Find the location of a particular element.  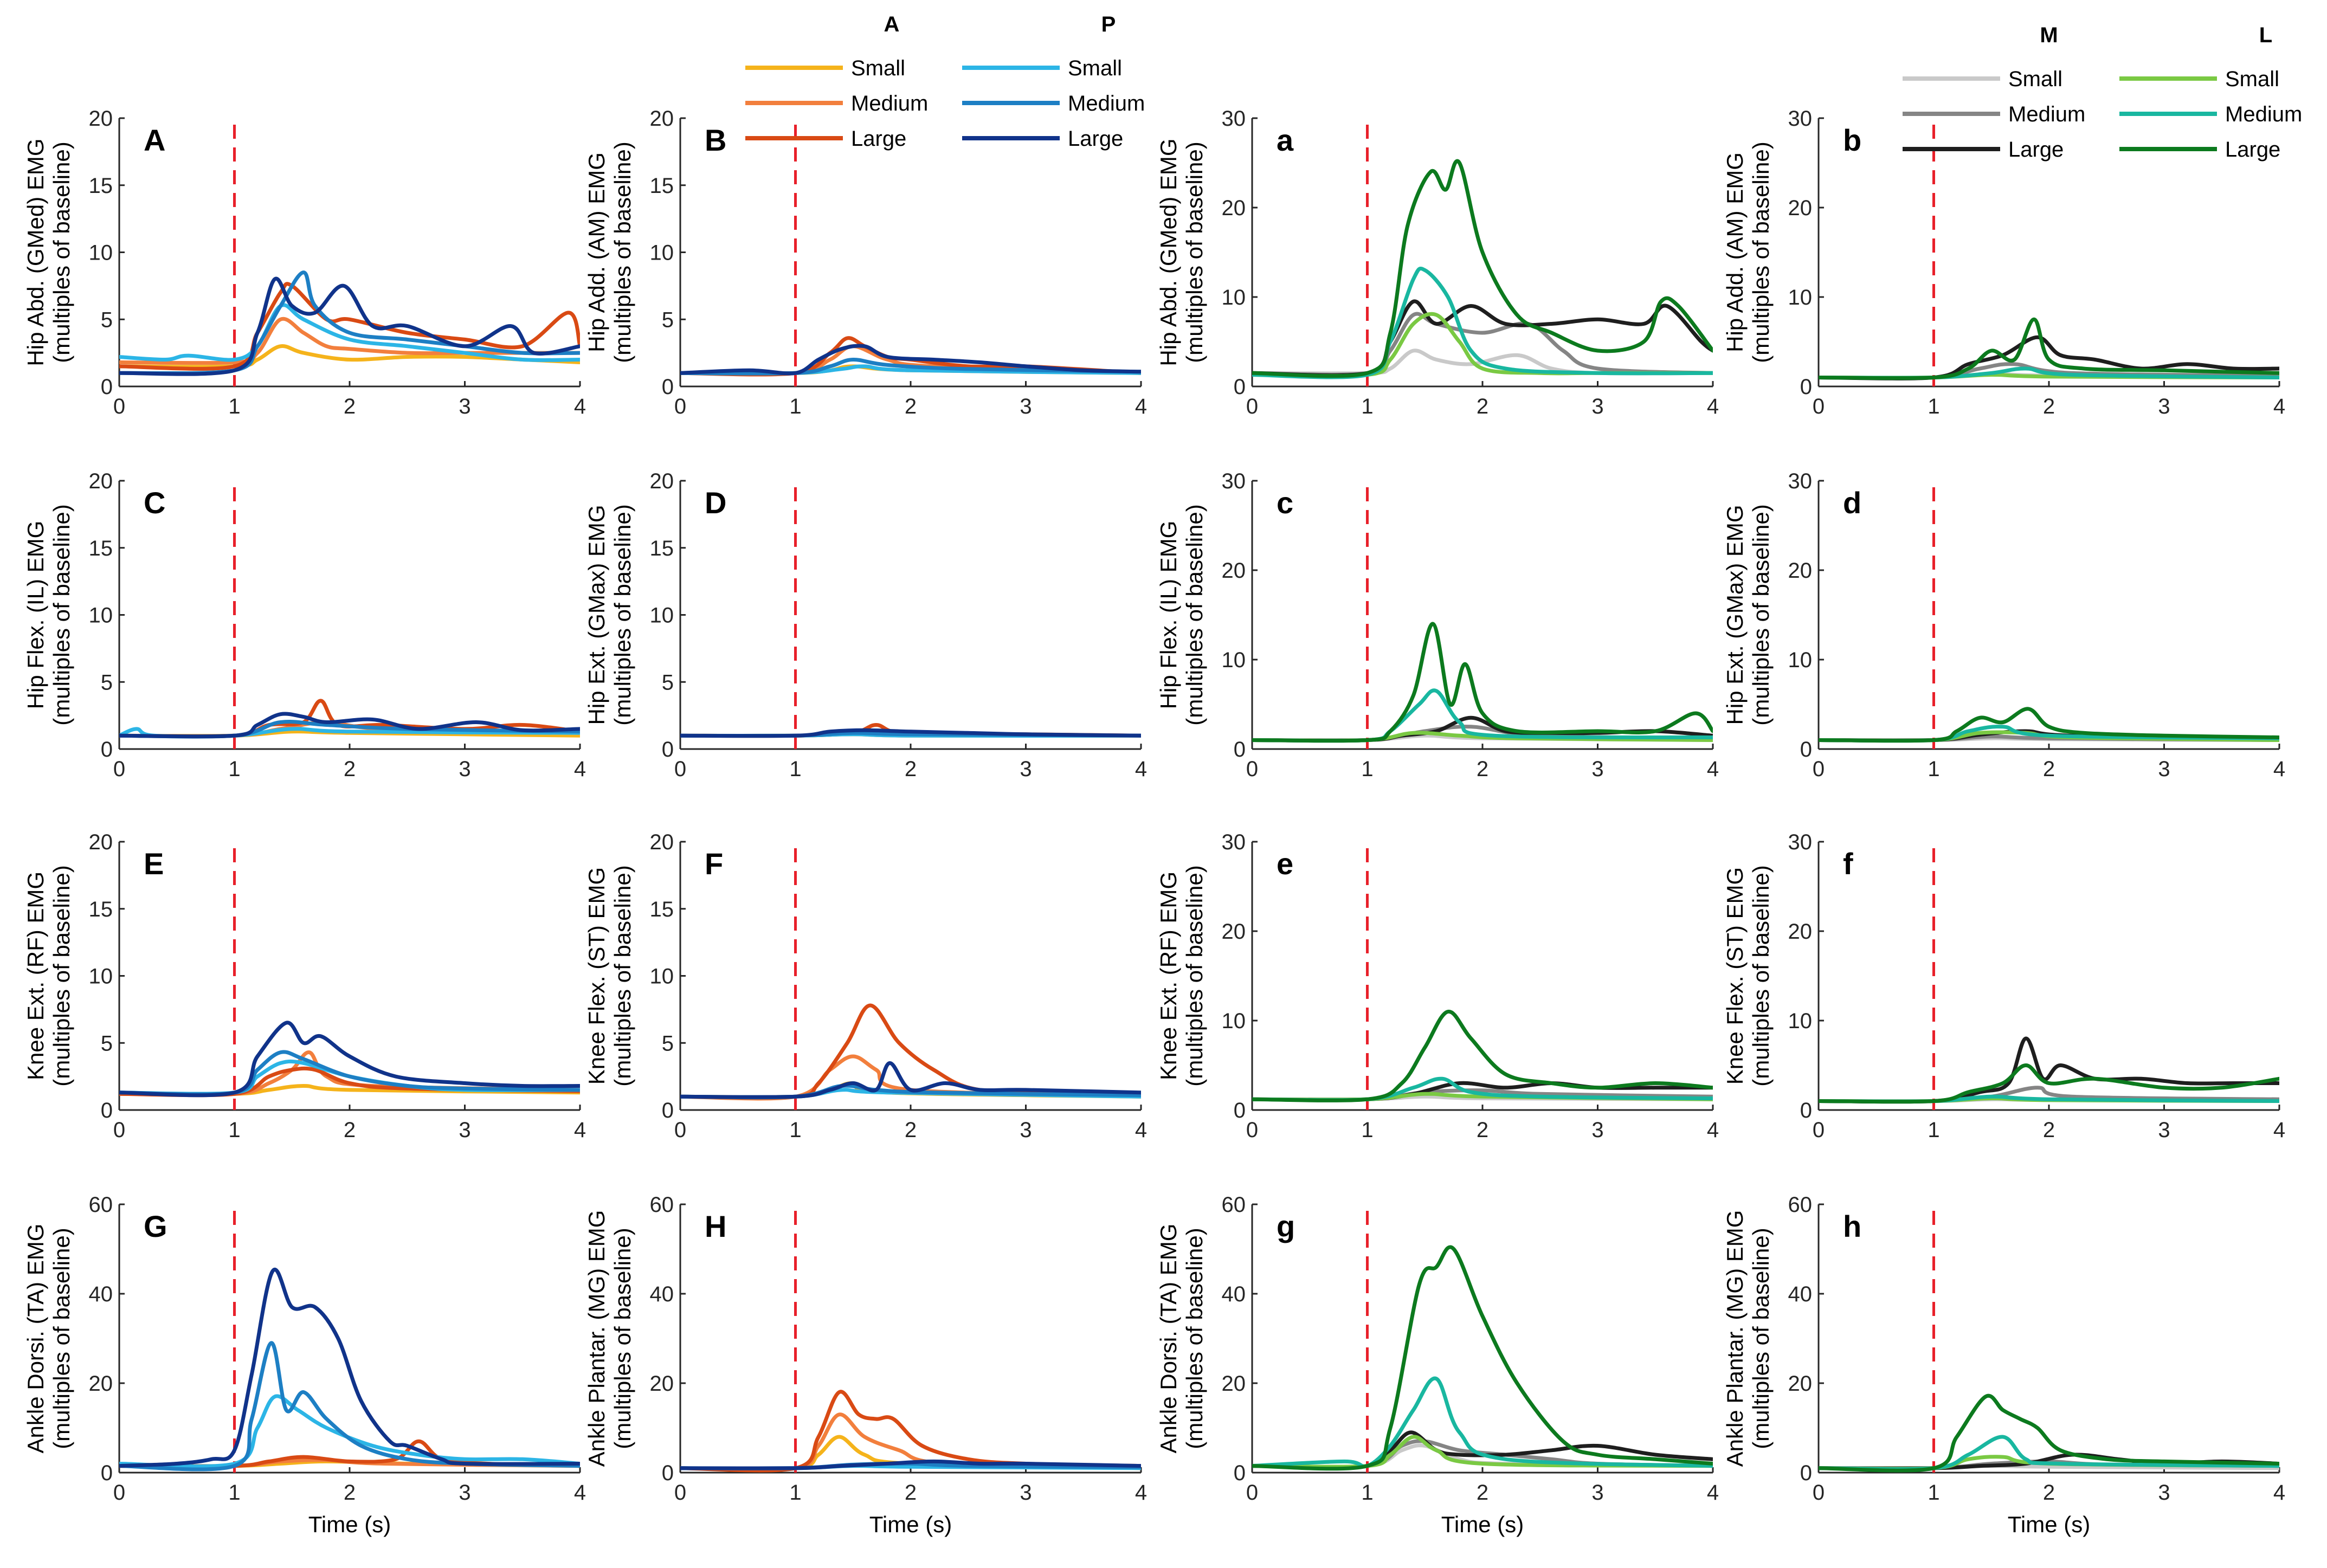

panel-label: E is located at coordinates (154, 864).